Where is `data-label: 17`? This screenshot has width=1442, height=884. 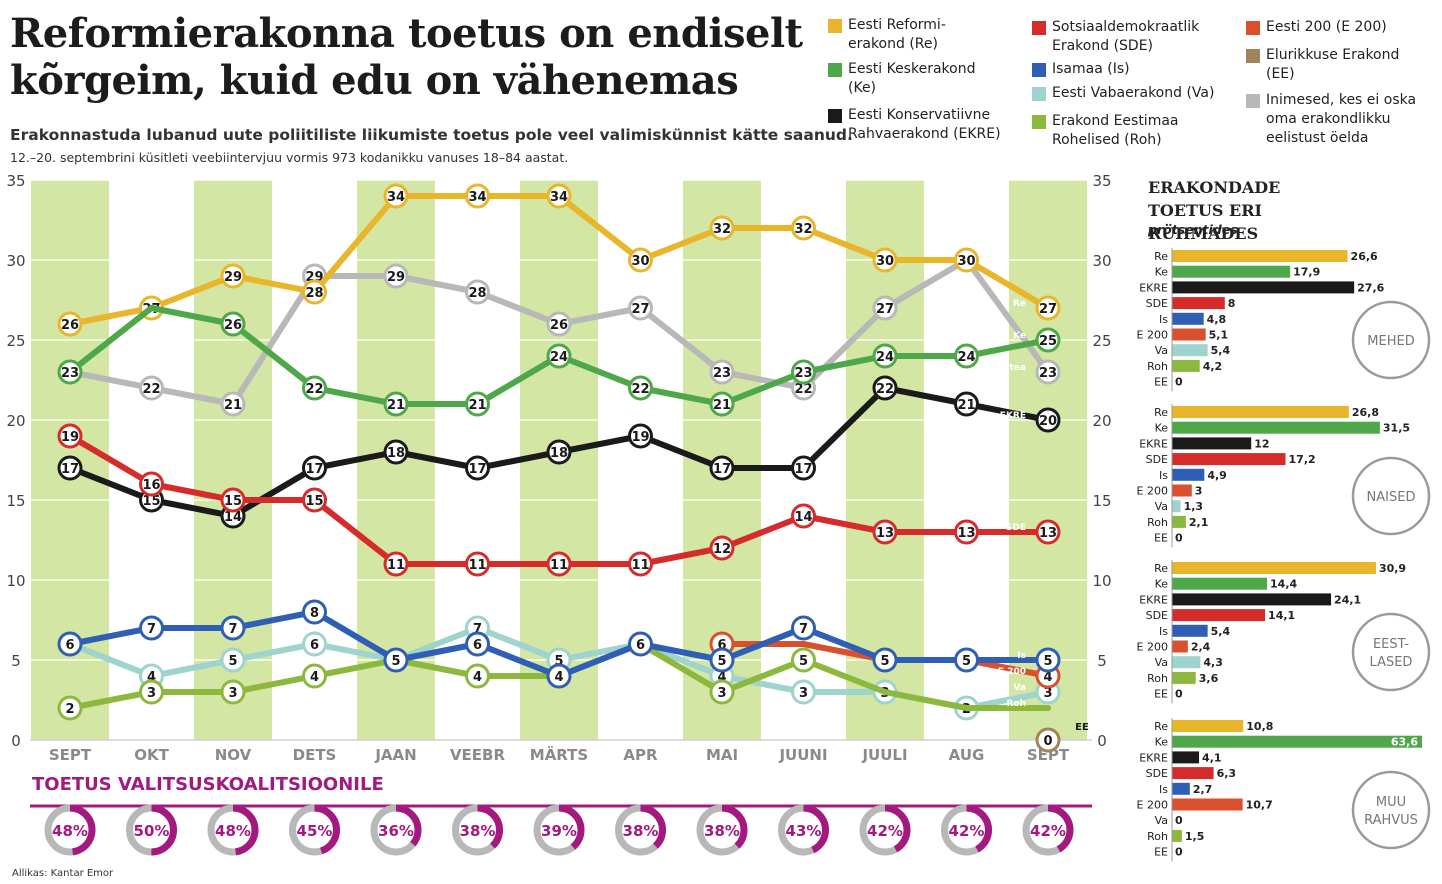 data-label: 17 is located at coordinates (70, 469).